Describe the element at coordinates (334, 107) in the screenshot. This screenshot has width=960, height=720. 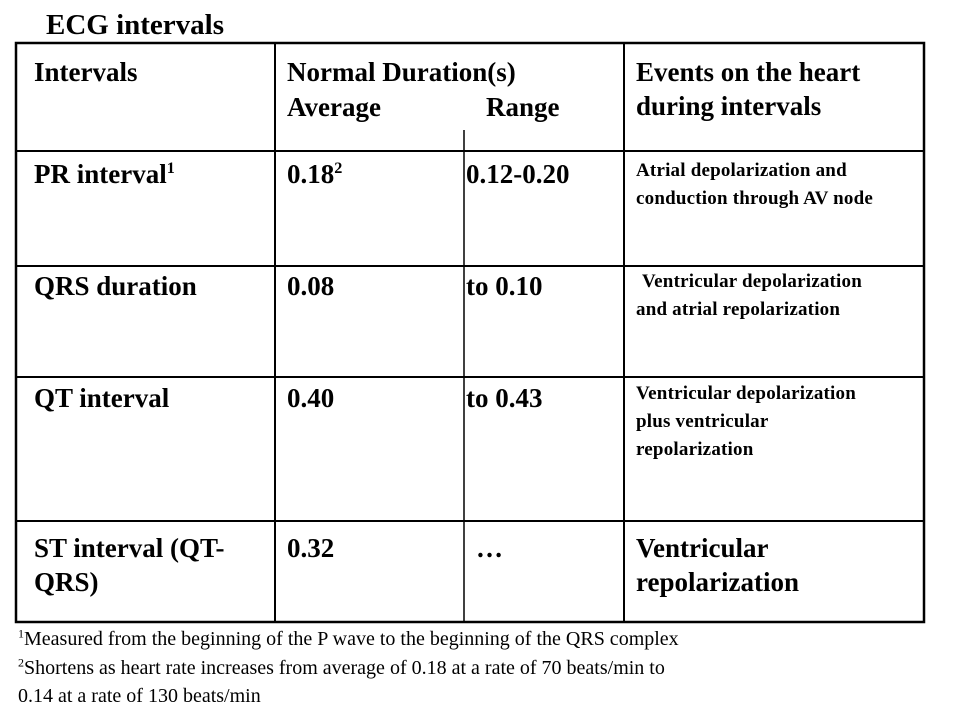
I see `header-average: Average` at that location.